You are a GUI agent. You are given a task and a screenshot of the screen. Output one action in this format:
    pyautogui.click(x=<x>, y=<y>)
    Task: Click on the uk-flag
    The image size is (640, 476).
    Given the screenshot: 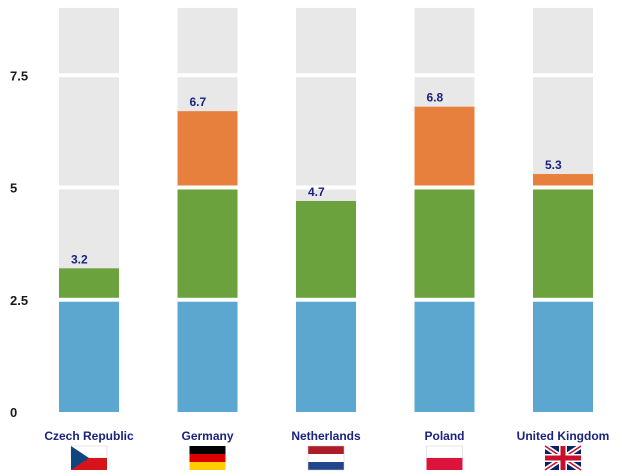 What is the action you would take?
    pyautogui.click(x=563, y=458)
    